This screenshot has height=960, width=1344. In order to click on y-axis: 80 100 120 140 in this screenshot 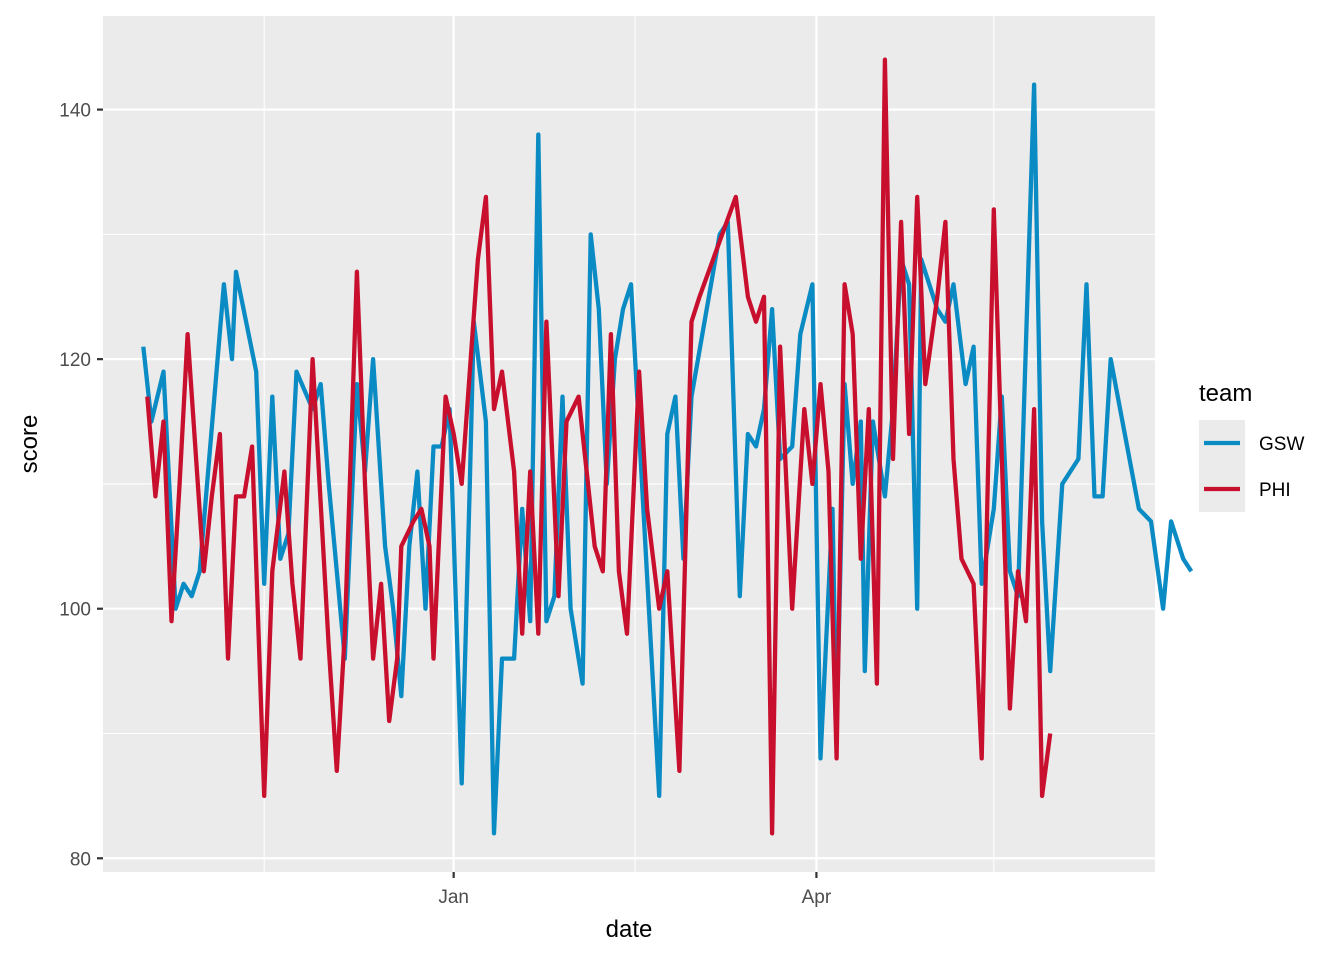, I will do `click(81, 485)`.